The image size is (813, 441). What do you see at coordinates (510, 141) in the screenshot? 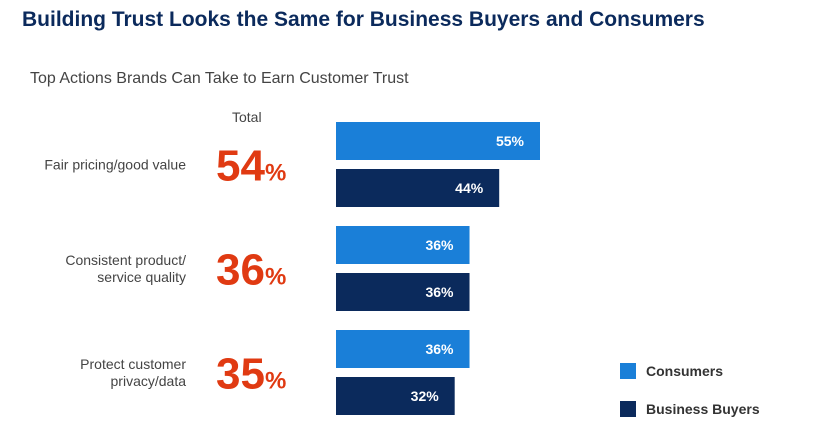
I see `bar-value-label: 55%` at bounding box center [510, 141].